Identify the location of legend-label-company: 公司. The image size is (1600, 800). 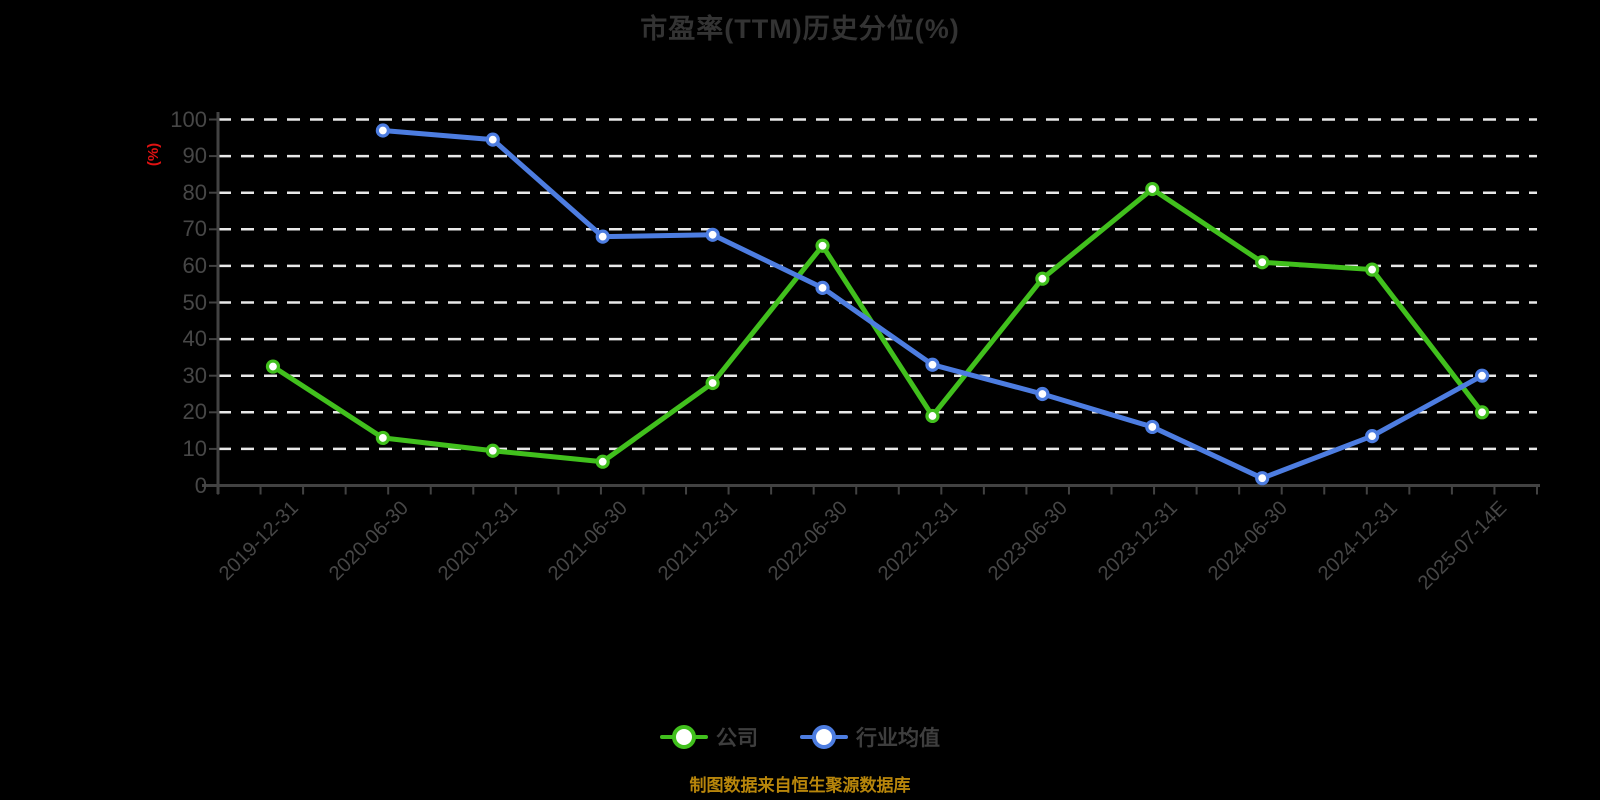
(737, 738).